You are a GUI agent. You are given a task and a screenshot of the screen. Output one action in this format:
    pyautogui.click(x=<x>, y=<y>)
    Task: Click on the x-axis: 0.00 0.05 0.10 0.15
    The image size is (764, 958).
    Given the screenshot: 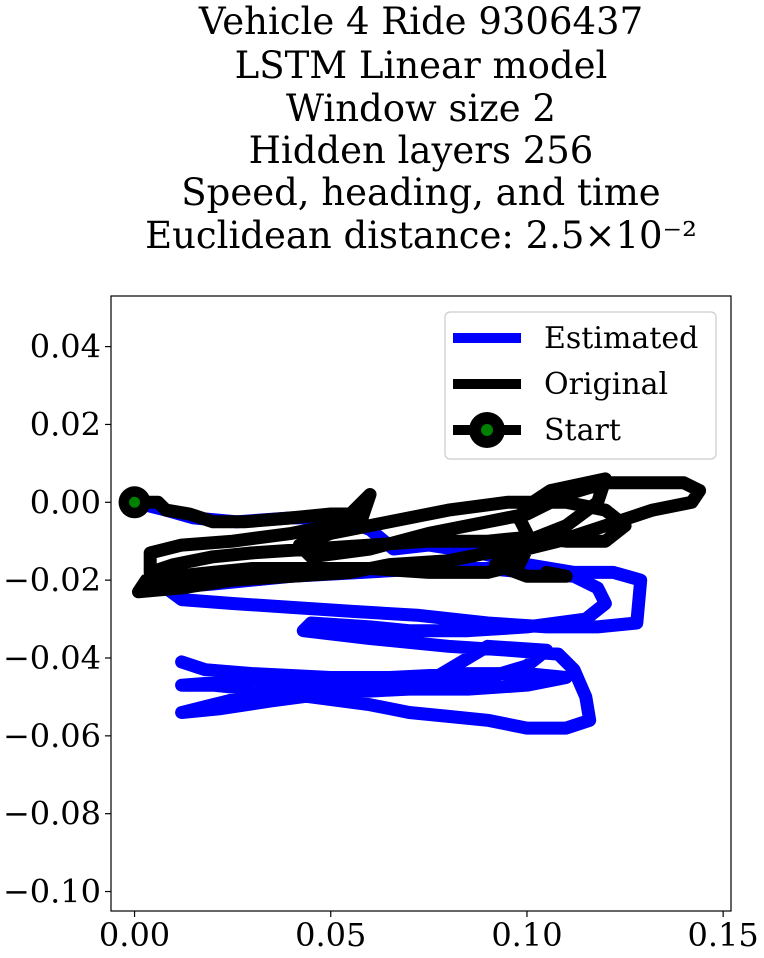 What is the action you would take?
    pyautogui.click(x=429, y=932)
    